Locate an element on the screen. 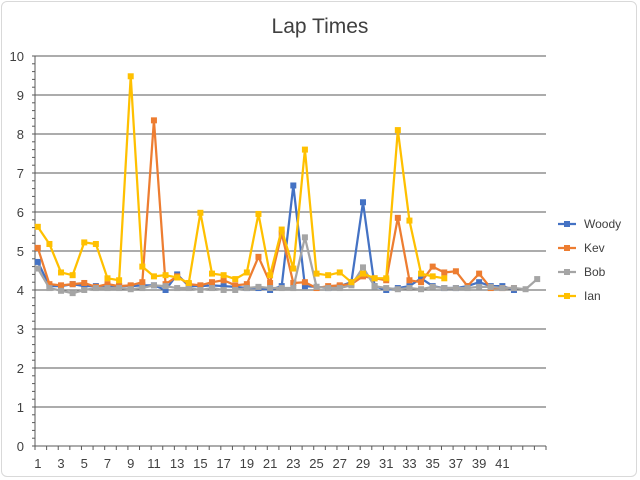  legend-item-woody: Woody is located at coordinates (589, 224).